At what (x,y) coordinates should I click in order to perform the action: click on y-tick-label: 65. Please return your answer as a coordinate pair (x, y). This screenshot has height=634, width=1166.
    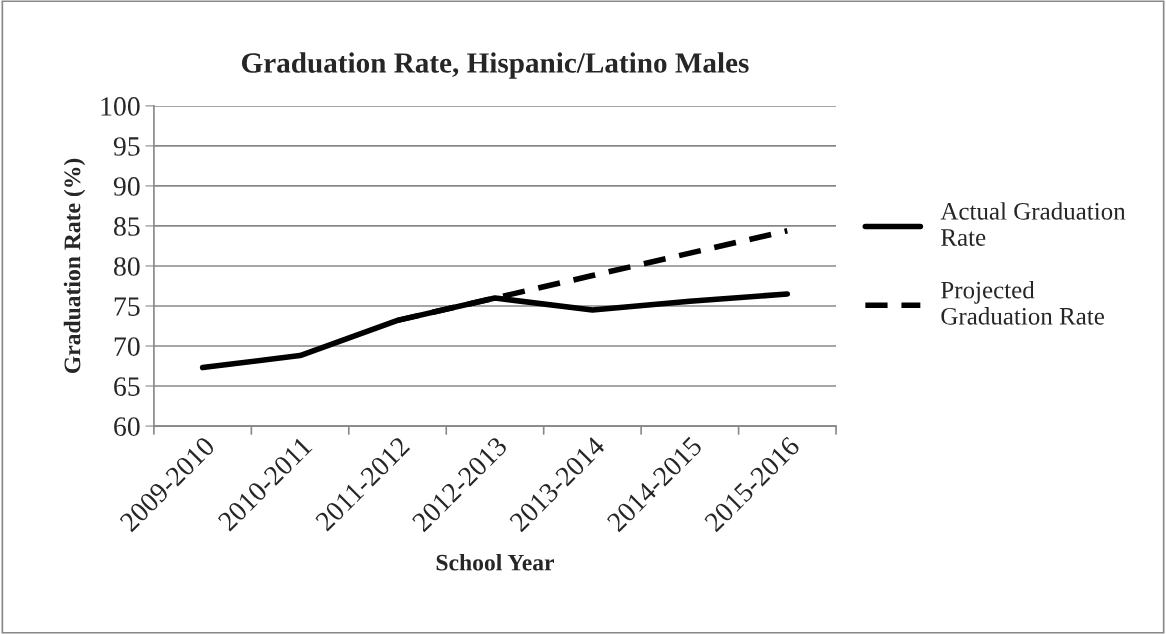
    Looking at the image, I should click on (127, 386).